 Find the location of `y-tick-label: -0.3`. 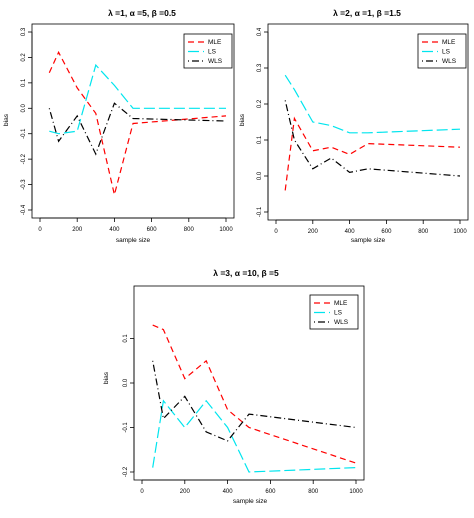

y-tick-label: -0.3 is located at coordinates (24, 184).